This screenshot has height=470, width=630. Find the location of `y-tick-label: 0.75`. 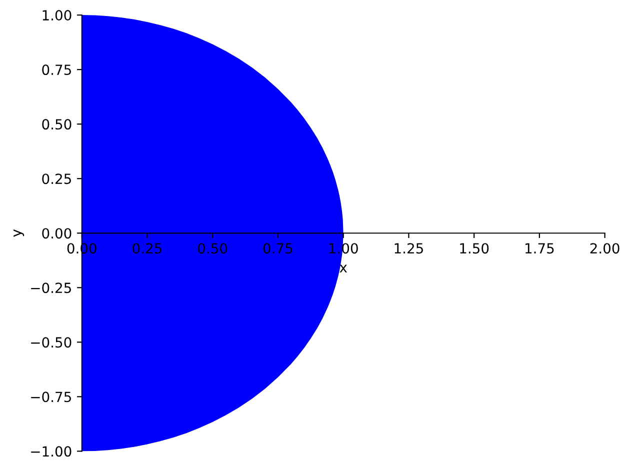

y-tick-label: 0.75 is located at coordinates (56, 70).